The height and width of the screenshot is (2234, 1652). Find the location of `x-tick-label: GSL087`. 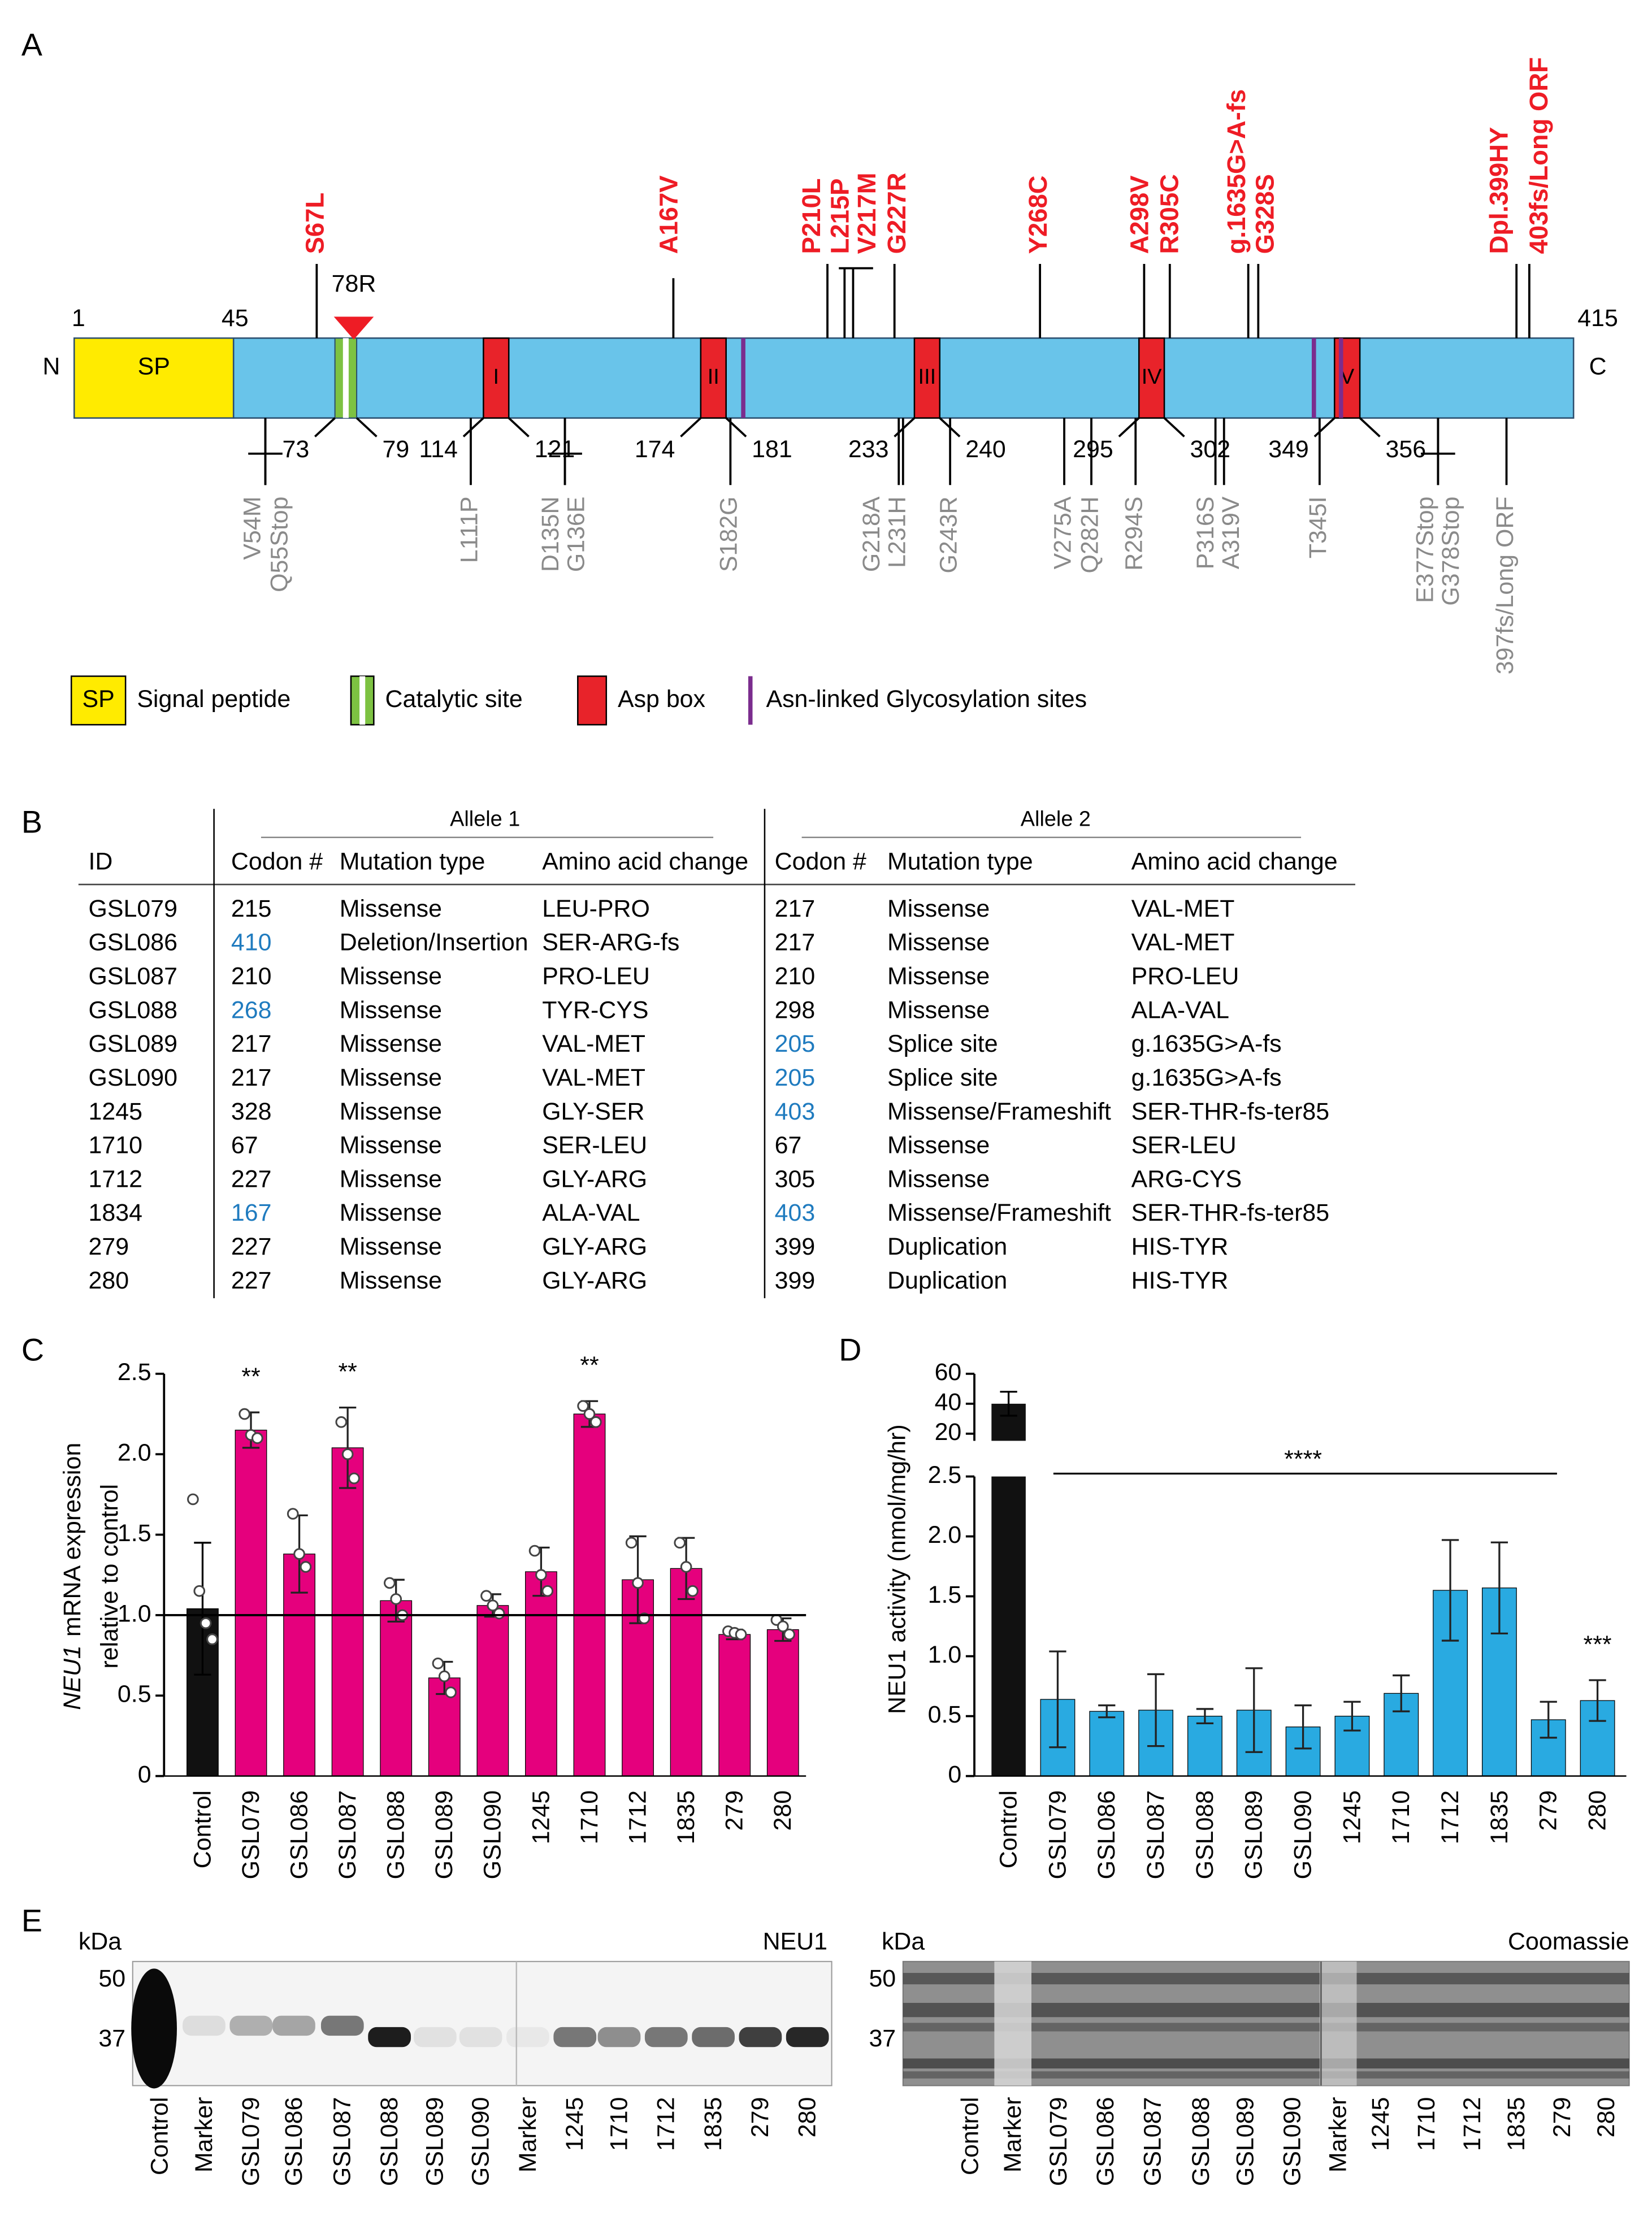

x-tick-label: GSL087 is located at coordinates (347, 1834).